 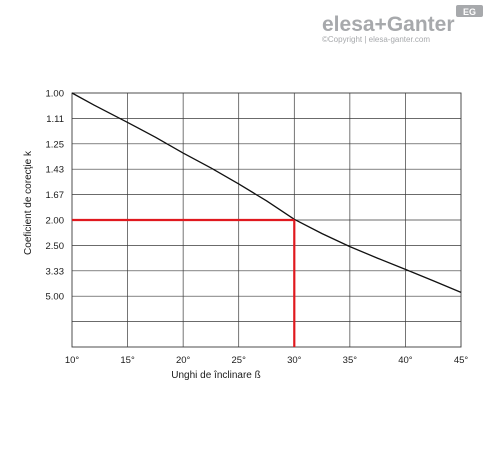 I want to click on x-tick-label: 35°, so click(x=350, y=360).